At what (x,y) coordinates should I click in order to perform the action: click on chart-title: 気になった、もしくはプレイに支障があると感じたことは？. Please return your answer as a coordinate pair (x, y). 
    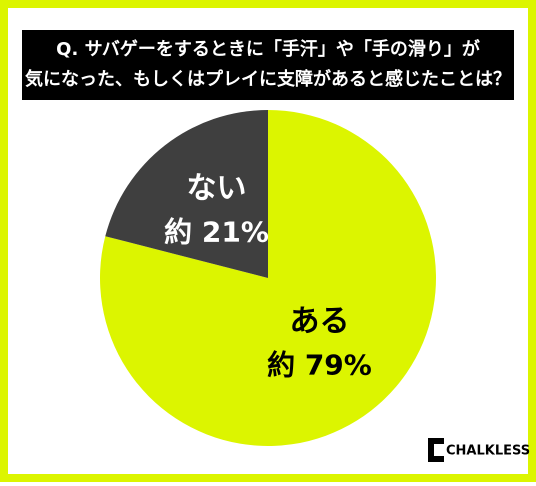
    Looking at the image, I should click on (268, 79).